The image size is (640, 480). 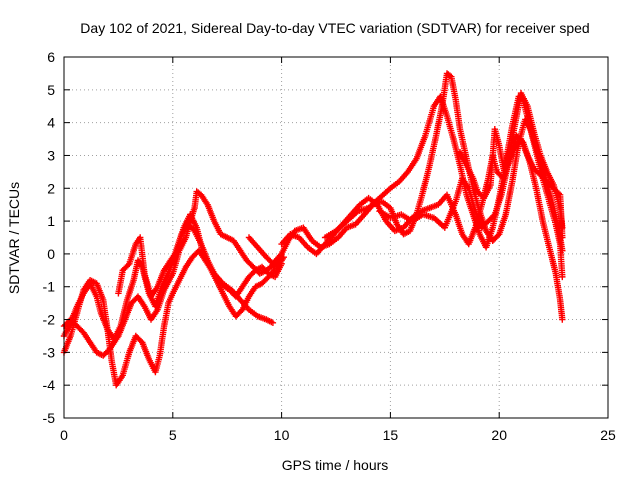 I want to click on x-axis-label: GPS time / hours, so click(x=335, y=465).